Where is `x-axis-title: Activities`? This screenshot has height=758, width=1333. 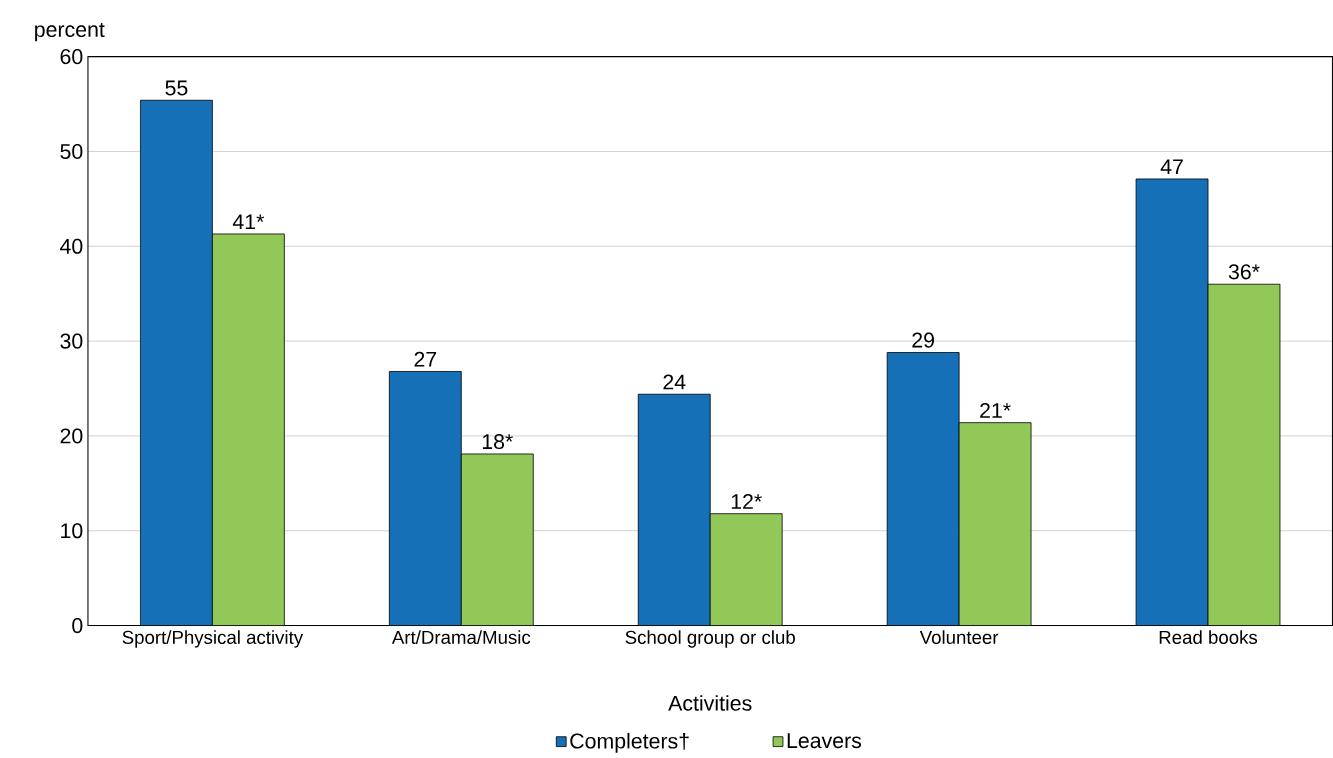 x-axis-title: Activities is located at coordinates (710, 703).